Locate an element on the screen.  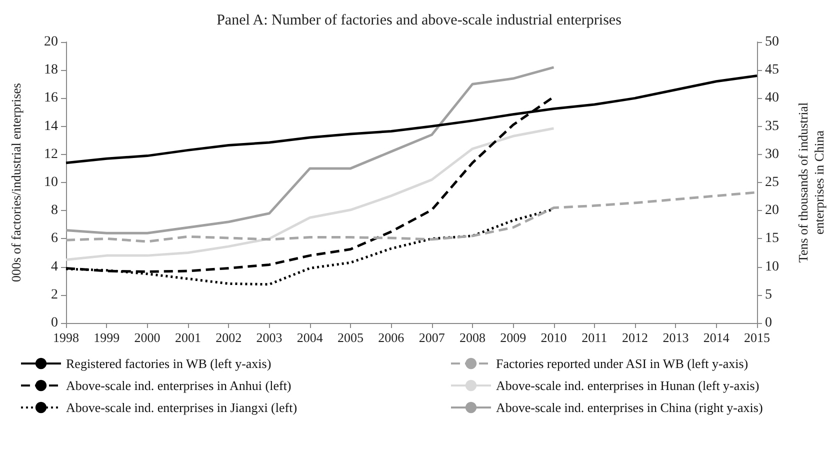
y2-axis-title: Tens of thousands of industrial enterprises in China is located at coordinates (811, 182).